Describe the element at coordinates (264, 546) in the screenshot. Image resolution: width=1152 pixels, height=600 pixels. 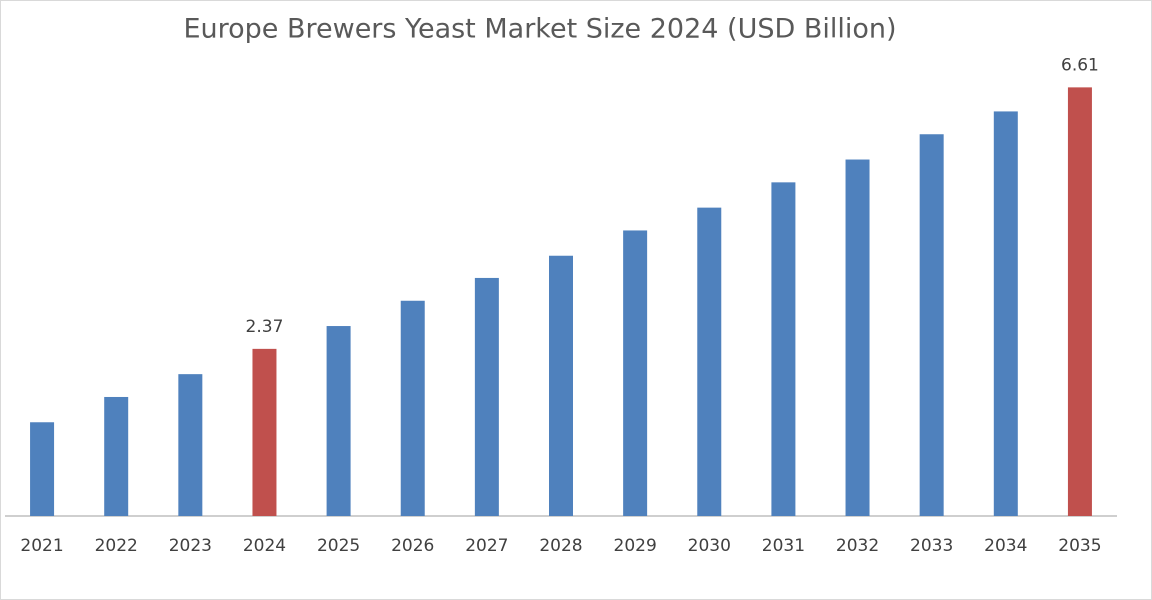
I see `x-tick-label: 2024` at that location.